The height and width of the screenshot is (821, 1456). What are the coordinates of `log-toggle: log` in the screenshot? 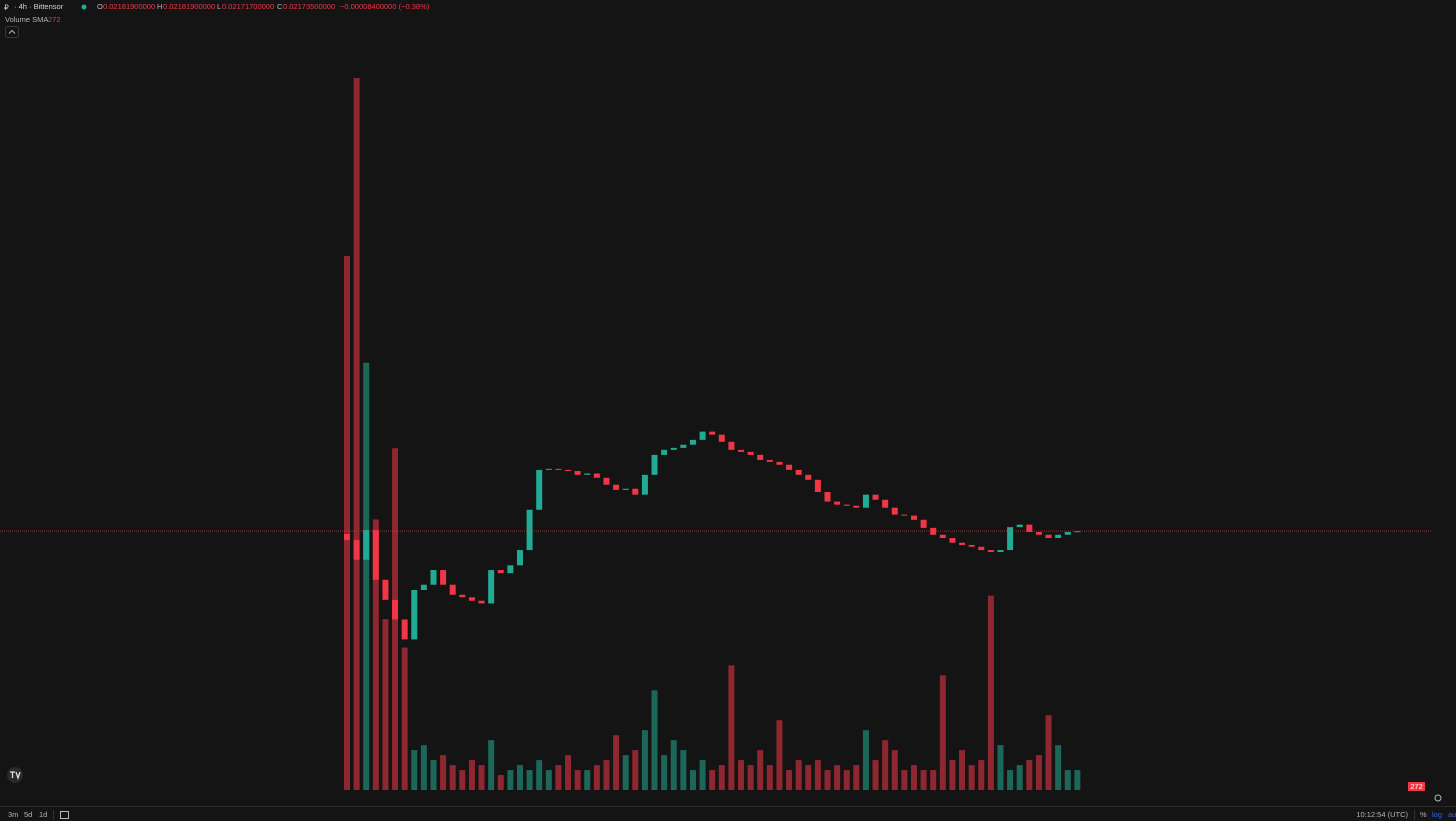 It's located at (1437, 814).